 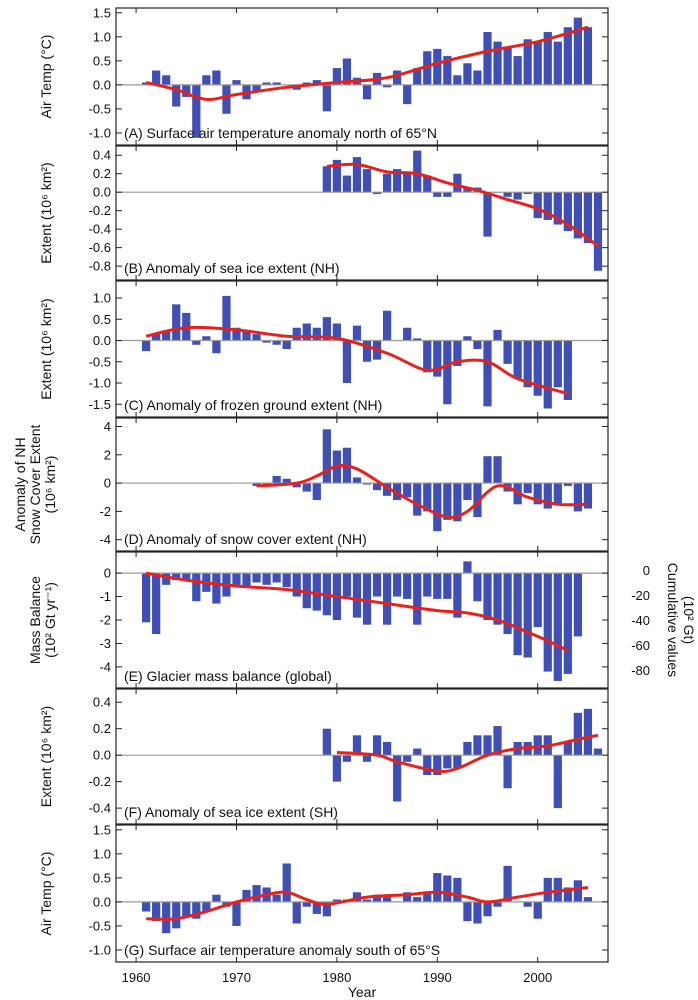 I want to click on bar-E-1991, so click(x=447, y=586).